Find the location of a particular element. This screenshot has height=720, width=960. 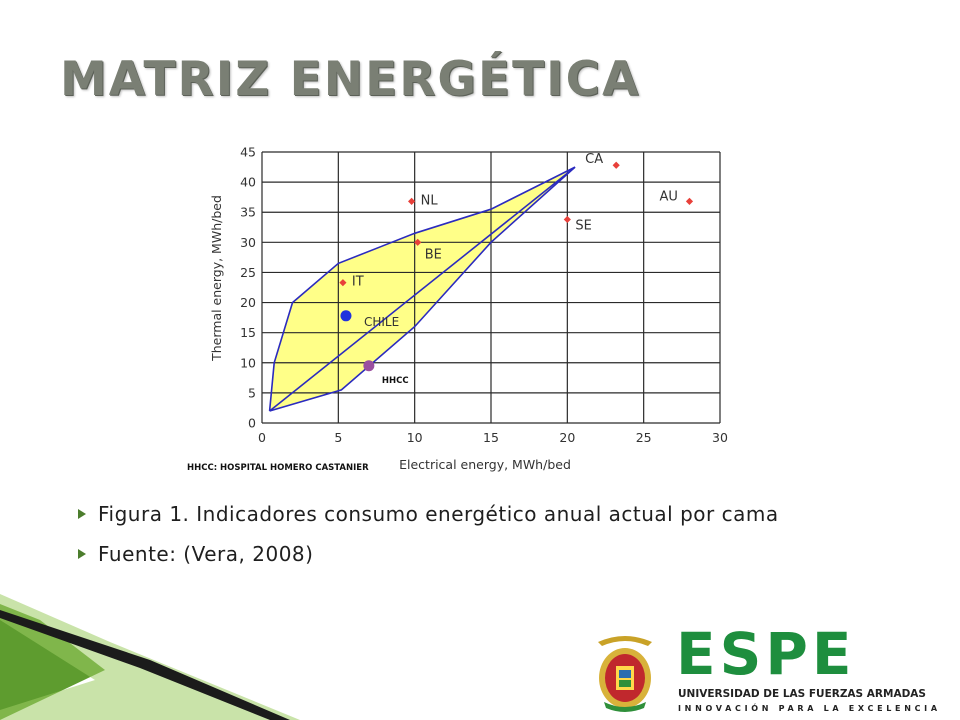

y-tick-label: 25 is located at coordinates (248, 272).